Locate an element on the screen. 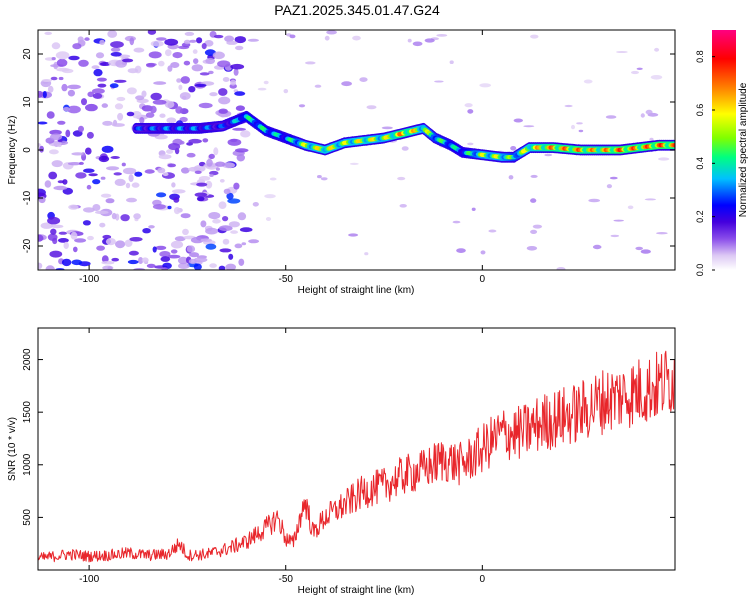 Image resolution: width=750 pixels, height=600 pixels. colorbar-tick-label: 0.2 is located at coordinates (700, 216).